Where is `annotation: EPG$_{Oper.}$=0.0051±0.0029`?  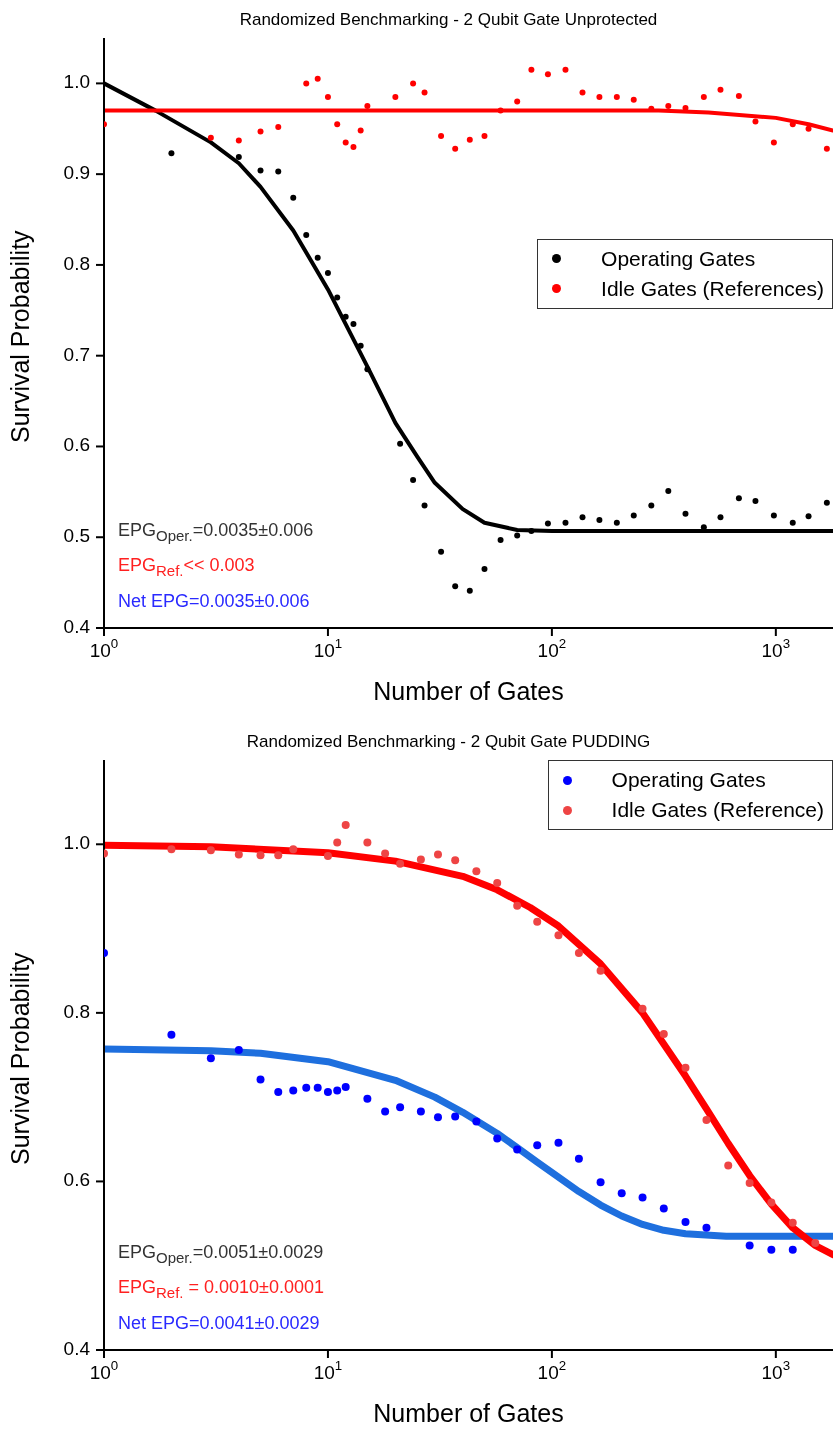 annotation: EPG$_{Oper.}$=0.0051±0.0029 is located at coordinates (221, 1254).